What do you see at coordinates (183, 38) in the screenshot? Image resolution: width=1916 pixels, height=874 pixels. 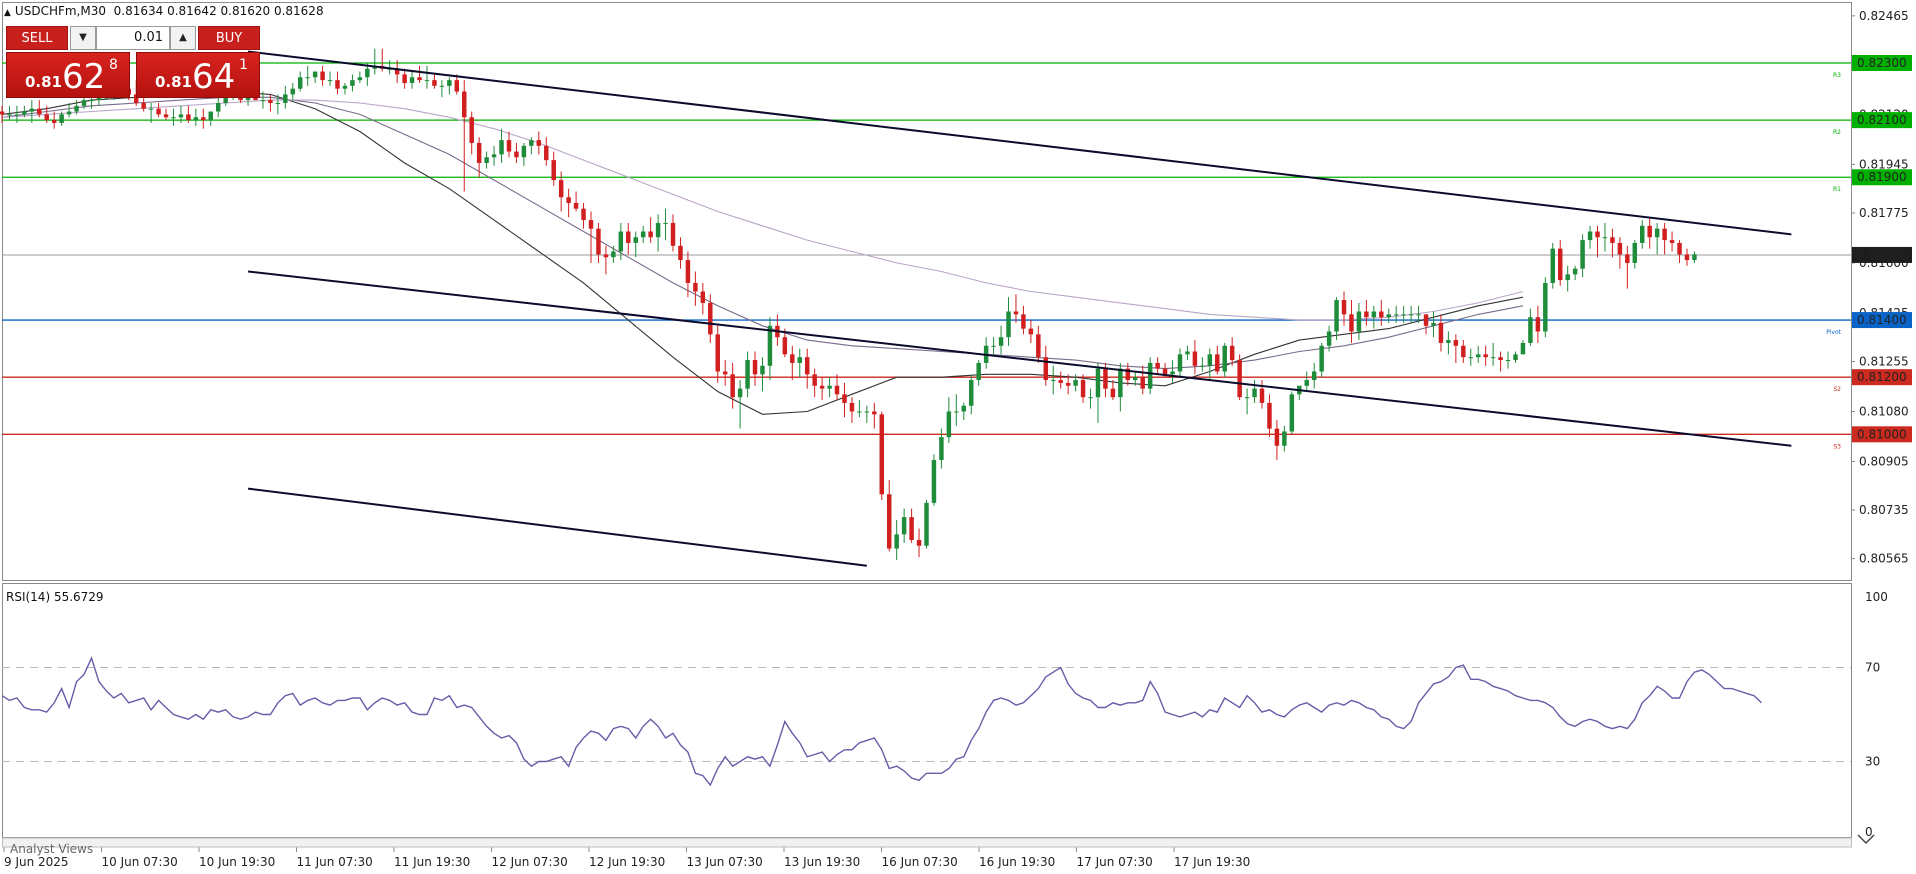 I see `lot-increase-button: ▲` at bounding box center [183, 38].